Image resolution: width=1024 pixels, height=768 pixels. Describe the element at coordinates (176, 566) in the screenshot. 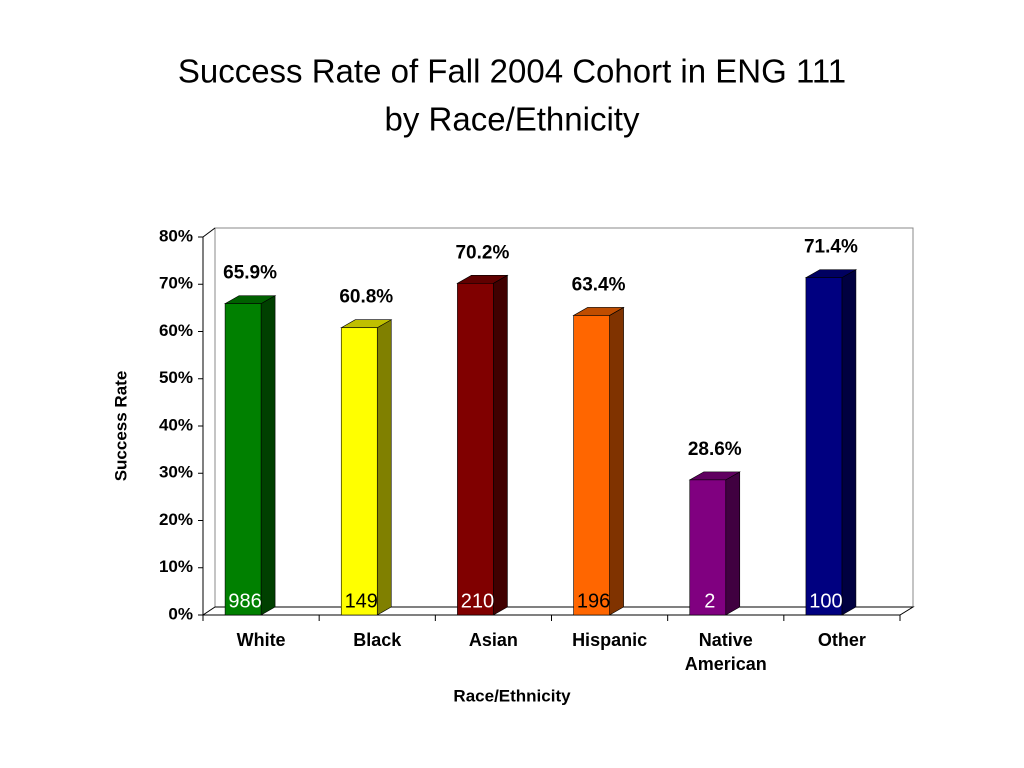

I see `y-tick-label: 10%` at that location.